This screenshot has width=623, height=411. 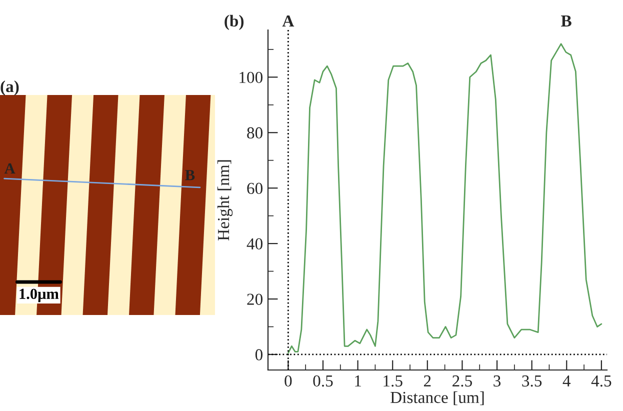 I want to click on x-tick-label: 2, so click(x=427, y=380).